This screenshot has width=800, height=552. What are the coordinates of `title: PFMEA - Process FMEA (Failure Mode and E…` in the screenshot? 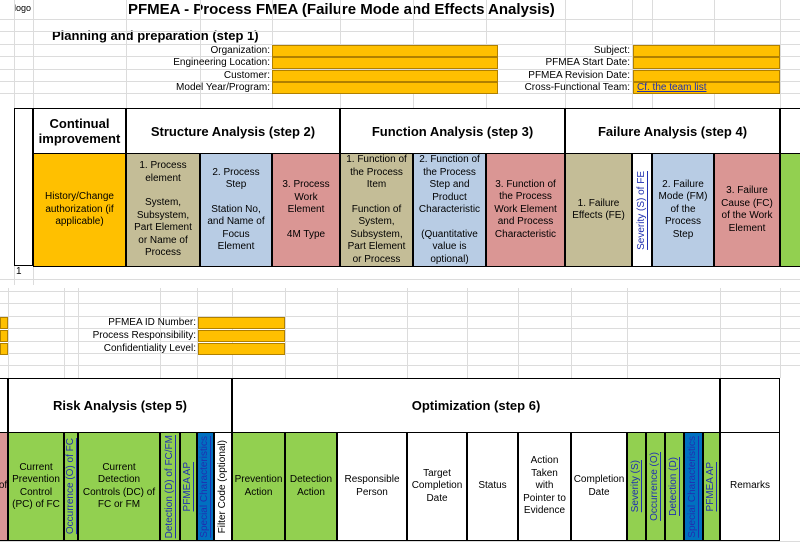 It's located at (341, 9).